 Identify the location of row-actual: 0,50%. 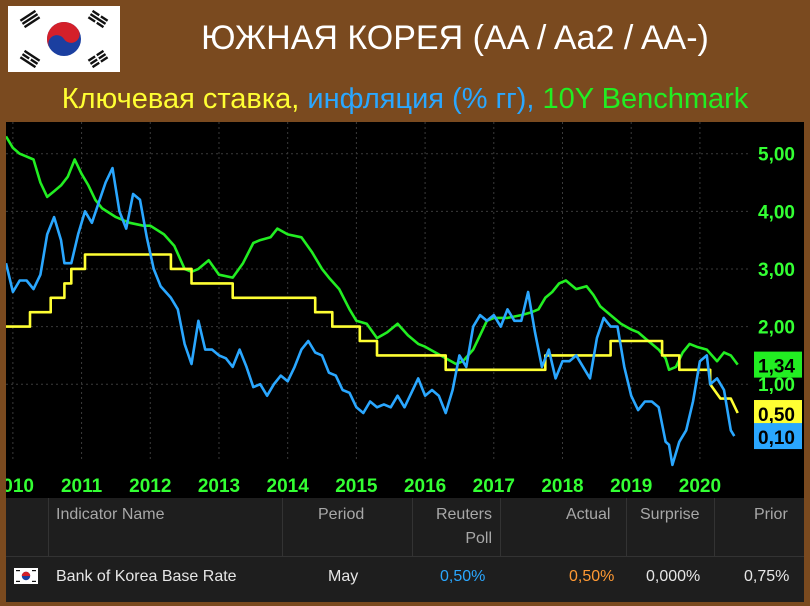
(592, 576).